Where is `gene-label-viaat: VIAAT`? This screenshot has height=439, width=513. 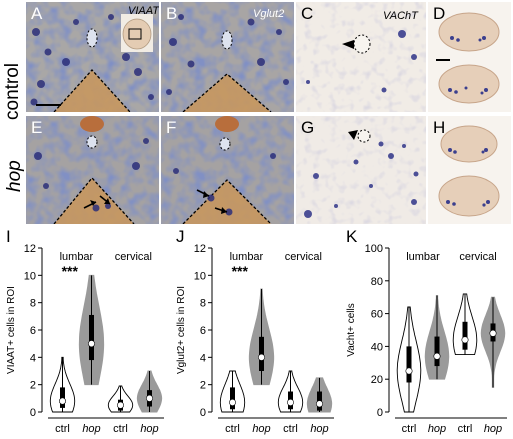 gene-label-viaat: VIAAT is located at coordinates (143, 11).